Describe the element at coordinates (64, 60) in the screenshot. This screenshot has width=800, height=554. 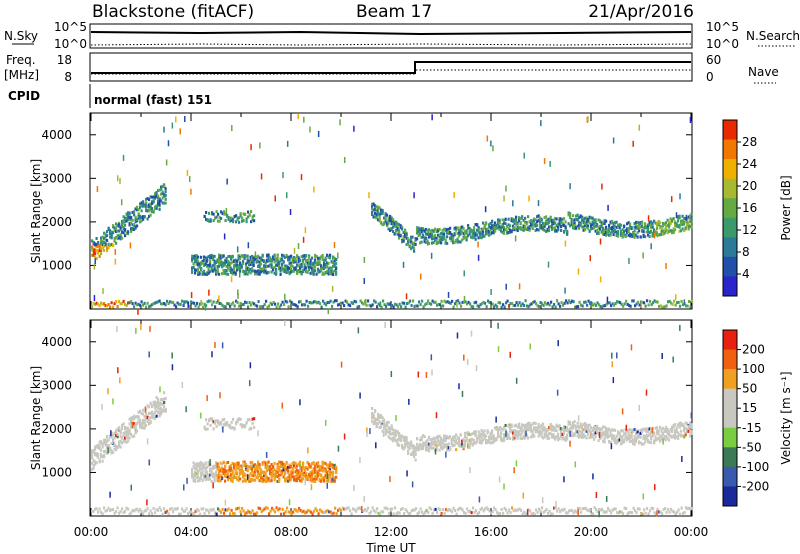
I see `freq-tick-18: 18` at that location.